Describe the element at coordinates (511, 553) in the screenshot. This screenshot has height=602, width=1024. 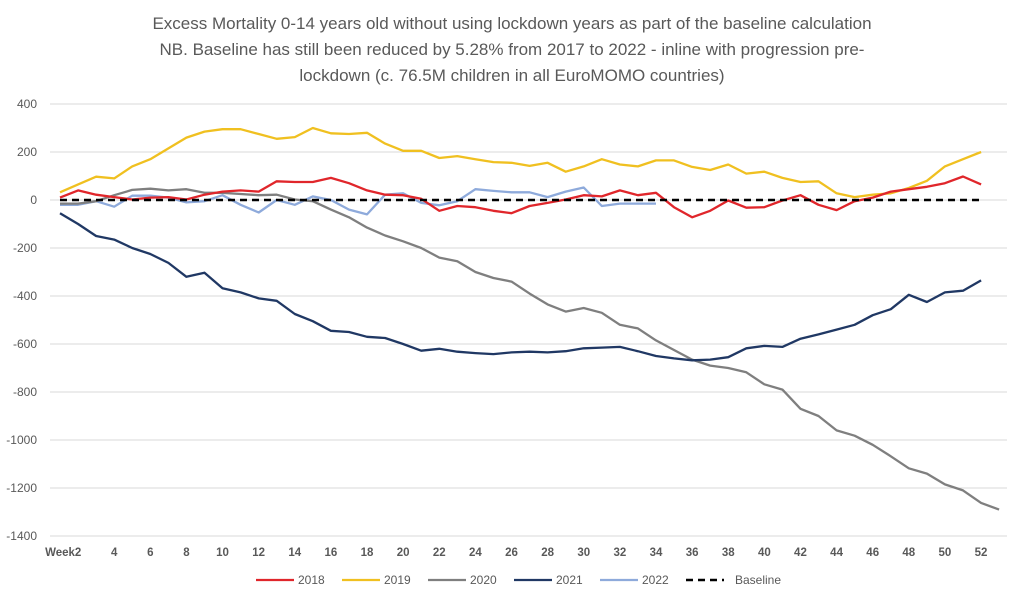
I see `x-tick-label: 26` at that location.